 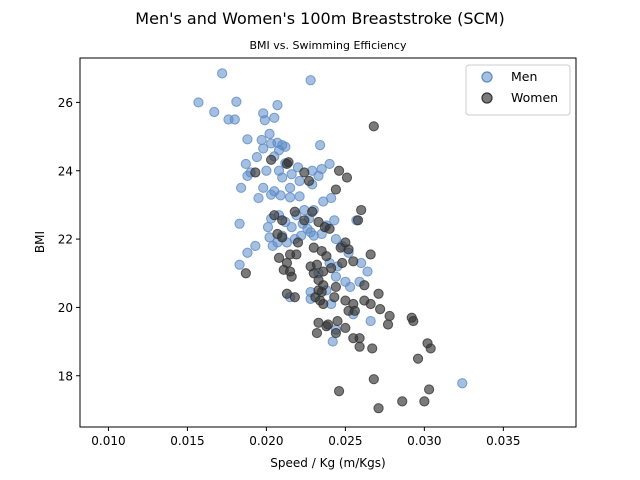 What do you see at coordinates (487, 77) in the screenshot?
I see `legend-marker-men` at bounding box center [487, 77].